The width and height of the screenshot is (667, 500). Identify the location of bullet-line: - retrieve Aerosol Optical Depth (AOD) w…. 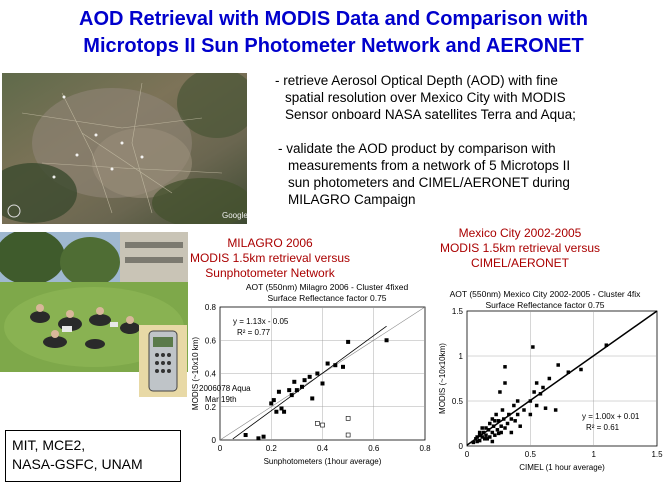
(416, 80).